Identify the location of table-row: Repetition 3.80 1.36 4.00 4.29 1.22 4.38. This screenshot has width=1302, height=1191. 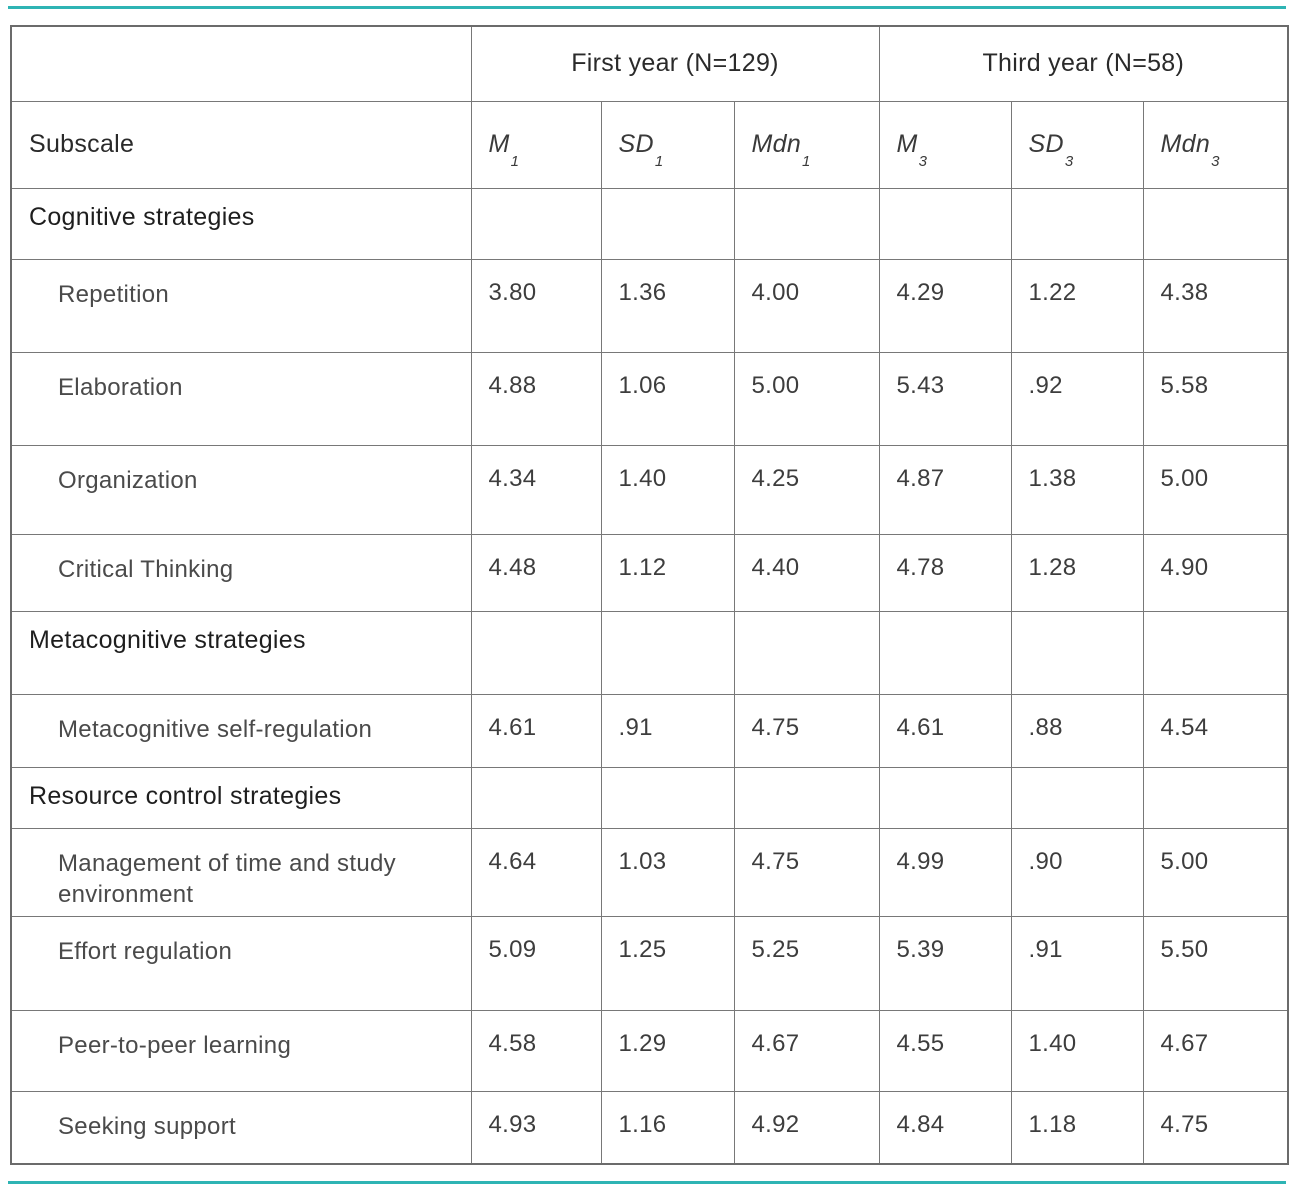
(649, 305).